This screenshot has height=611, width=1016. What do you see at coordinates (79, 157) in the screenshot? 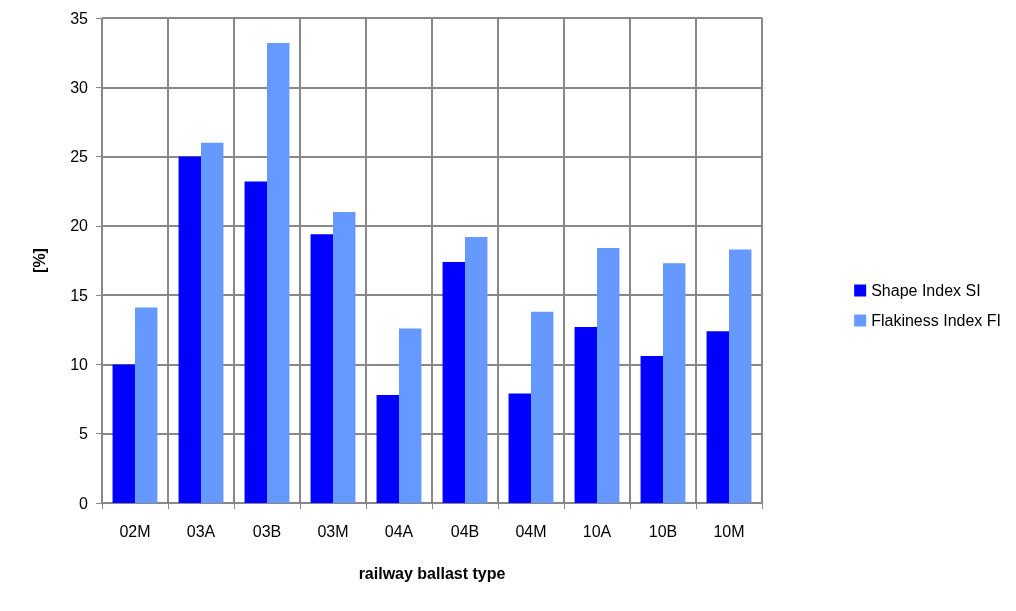
I see `y-tick-label: 25` at bounding box center [79, 157].